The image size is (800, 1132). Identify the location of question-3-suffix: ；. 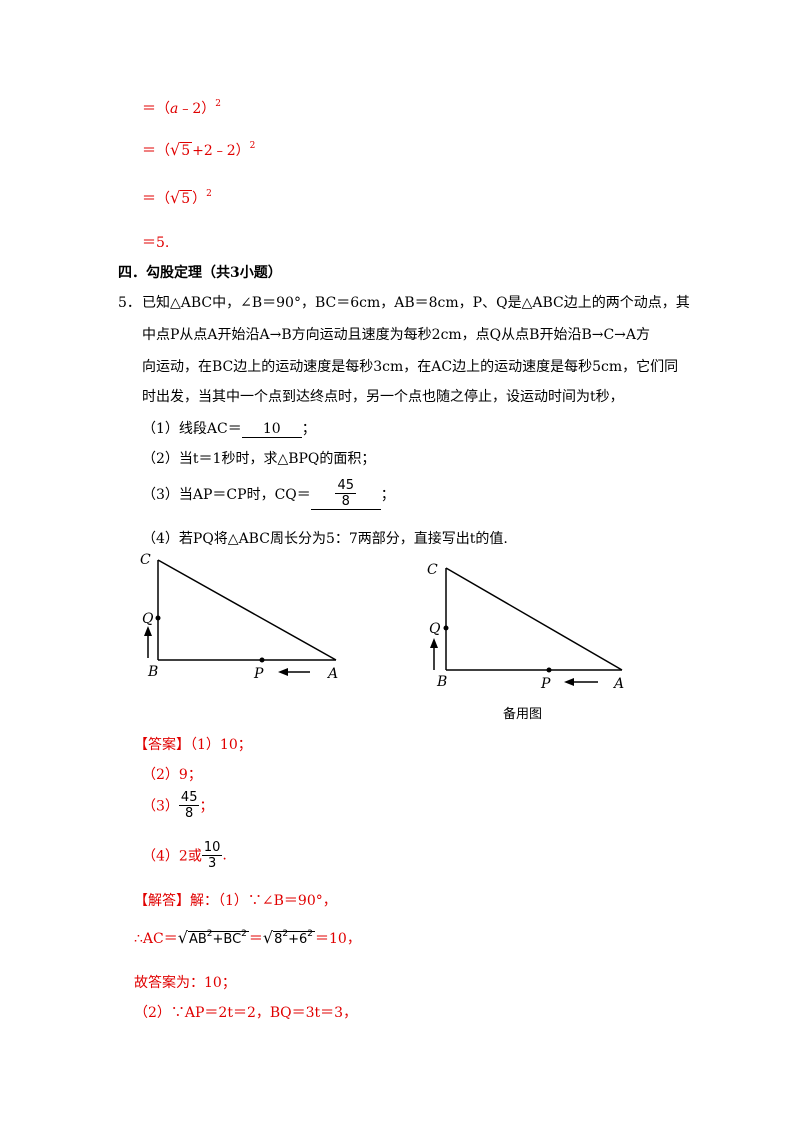
(387, 495).